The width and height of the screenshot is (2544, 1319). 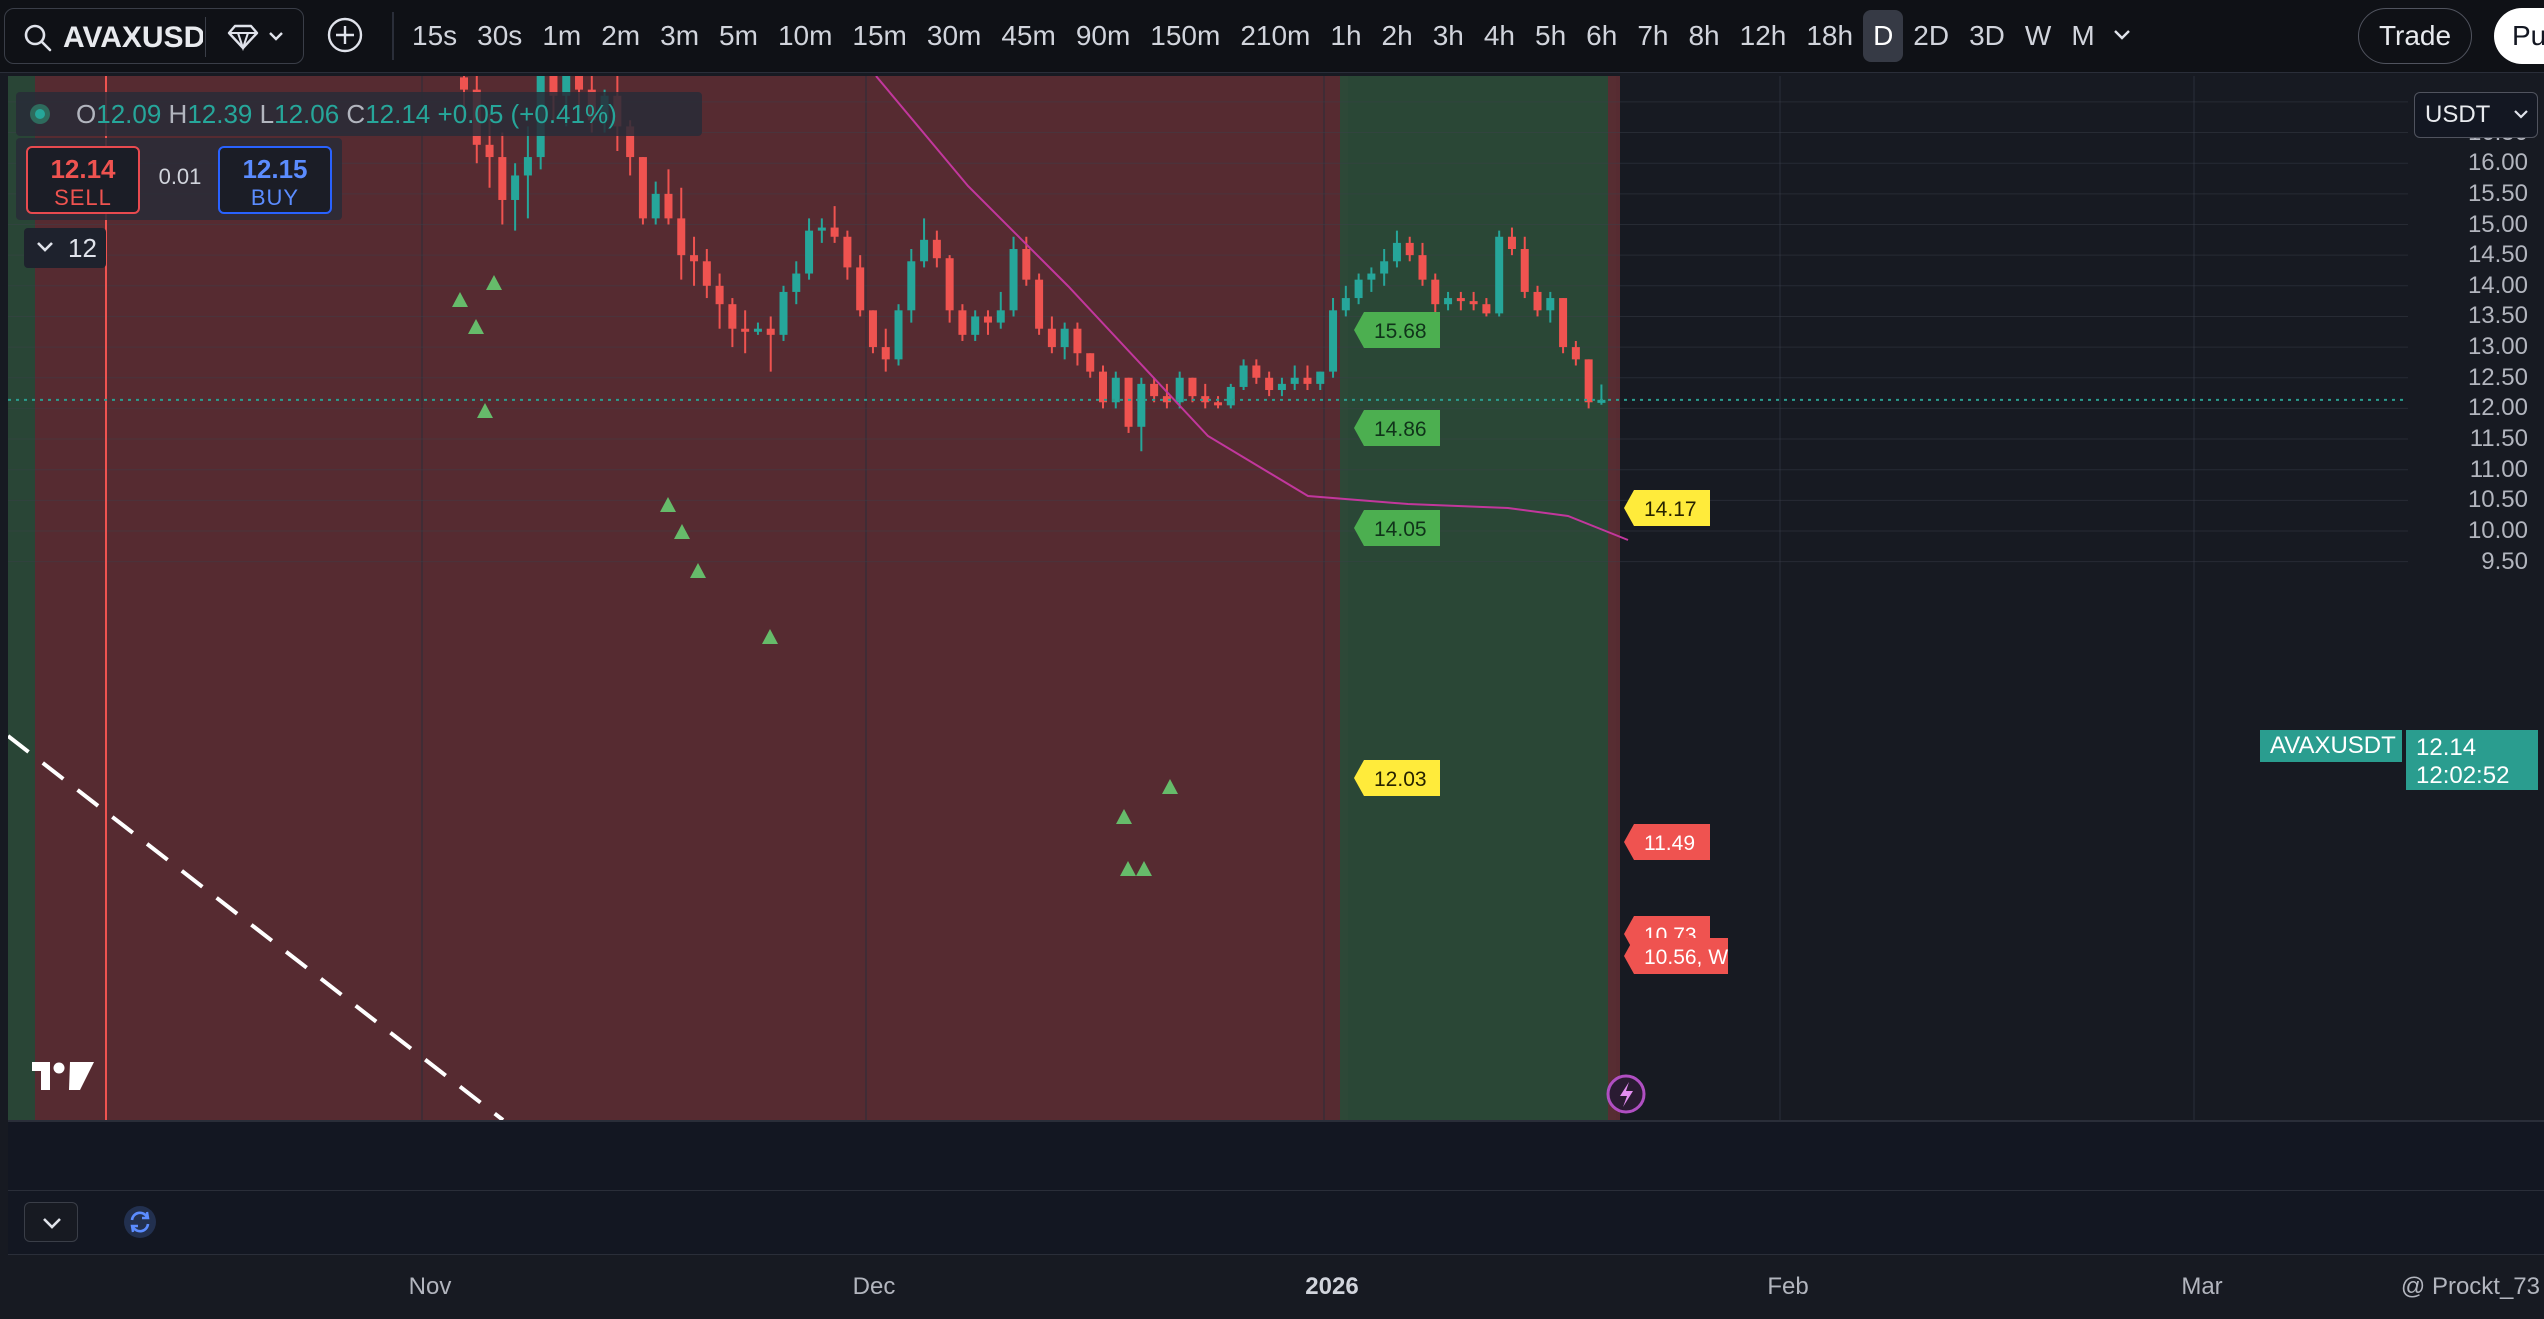 What do you see at coordinates (51, 1222) in the screenshot?
I see `collapse-panel-button` at bounding box center [51, 1222].